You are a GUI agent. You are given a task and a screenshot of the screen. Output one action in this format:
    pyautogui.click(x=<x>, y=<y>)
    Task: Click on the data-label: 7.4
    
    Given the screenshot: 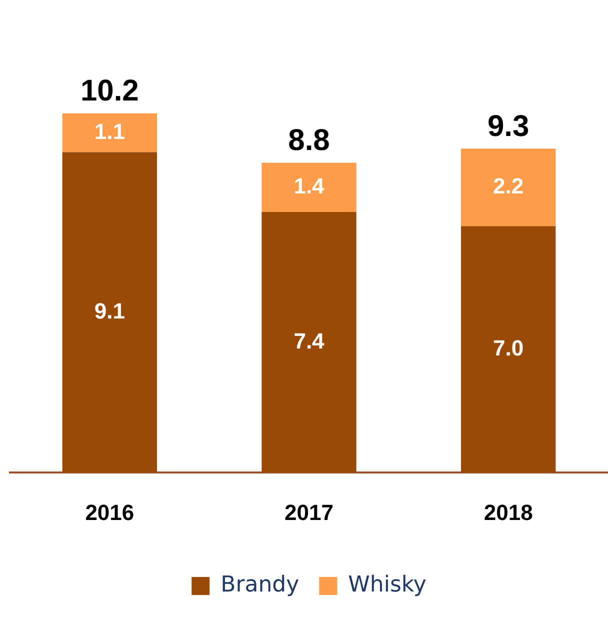 What is the action you would take?
    pyautogui.click(x=310, y=341)
    